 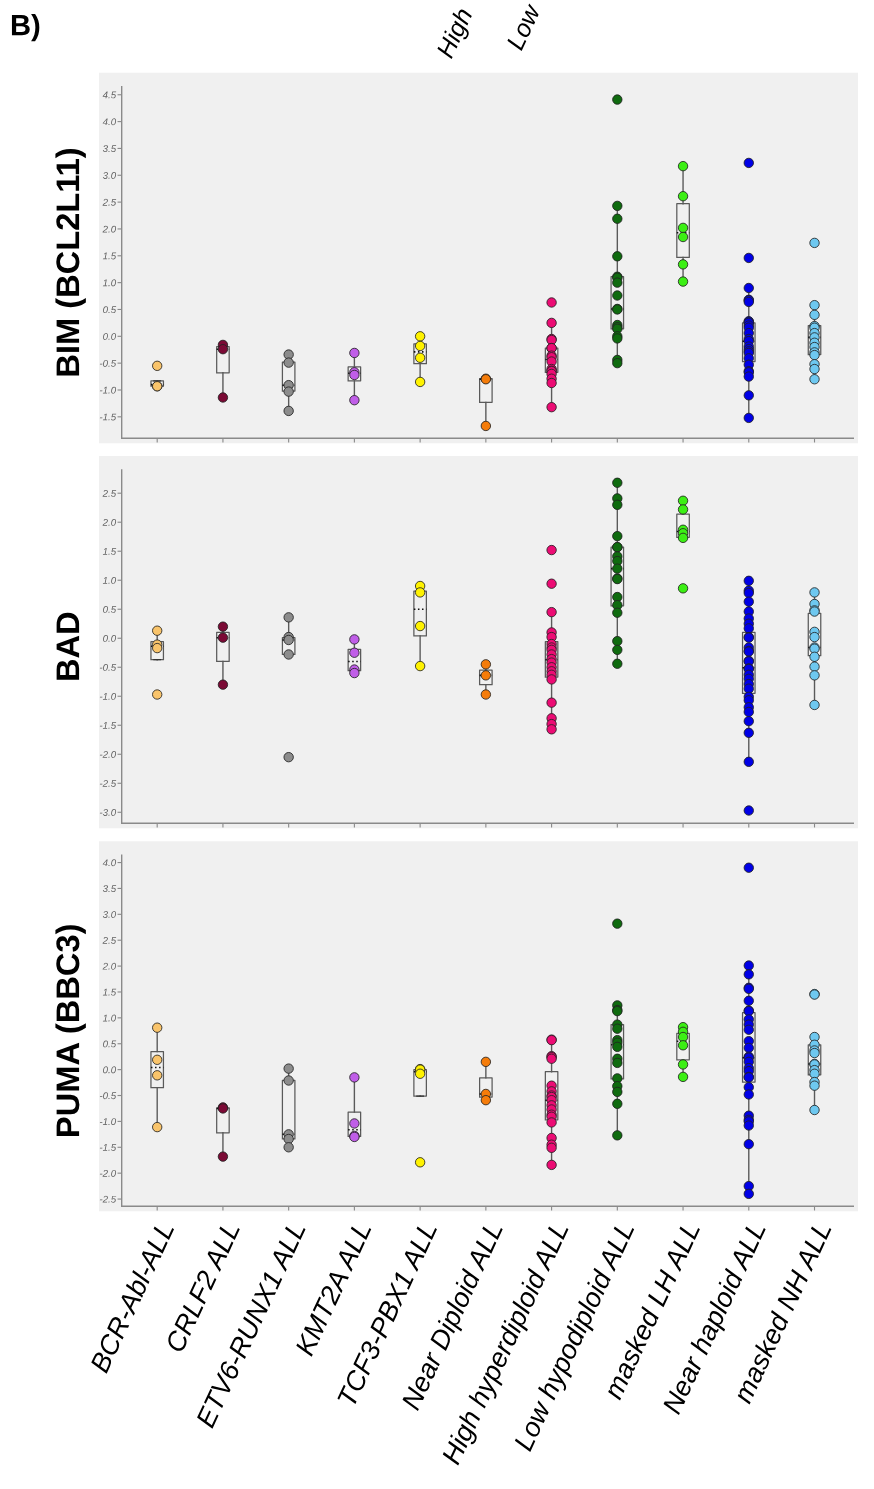 What do you see at coordinates (68, 646) in the screenshot?
I see `y-axis-title: BAD` at bounding box center [68, 646].